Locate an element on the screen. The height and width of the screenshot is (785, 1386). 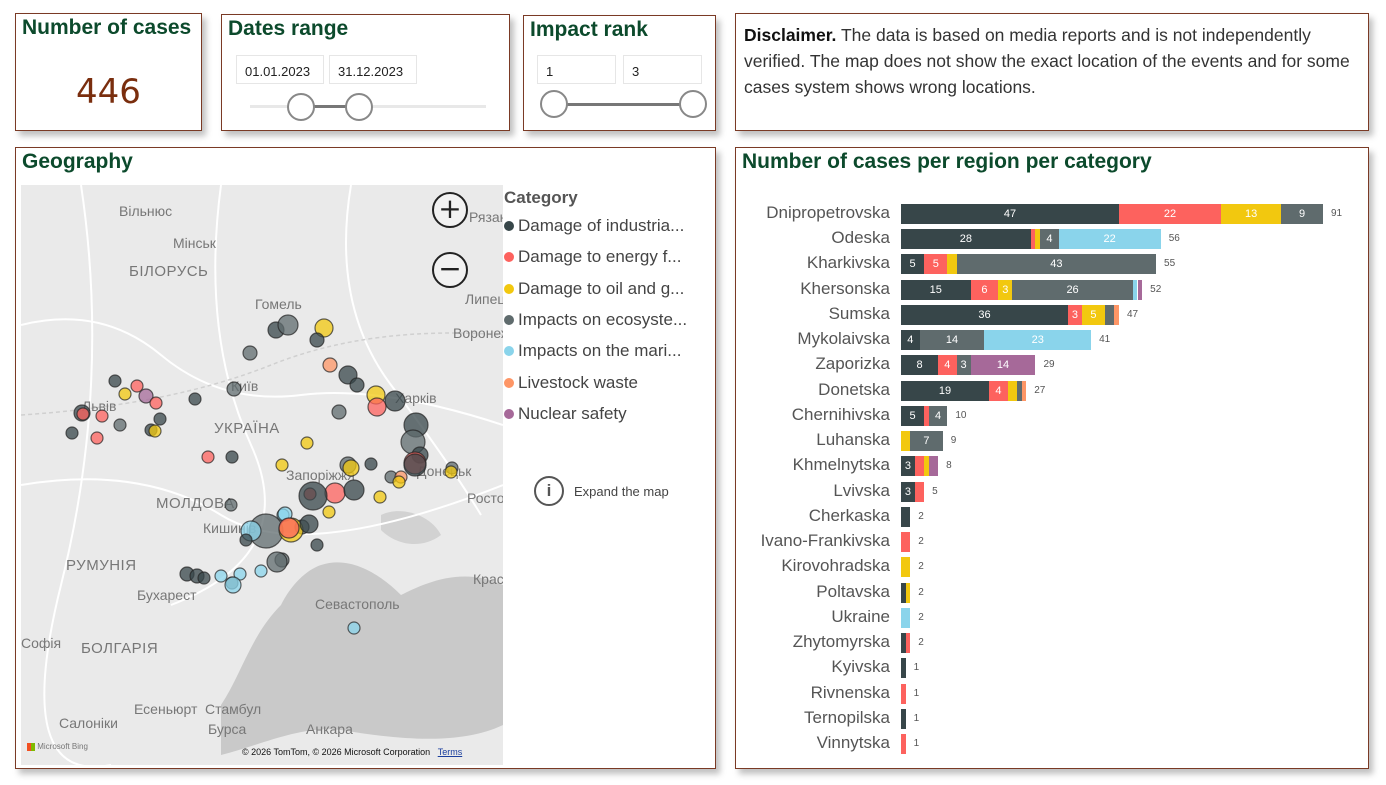
bar-segment: 9 is located at coordinates (1302, 214).